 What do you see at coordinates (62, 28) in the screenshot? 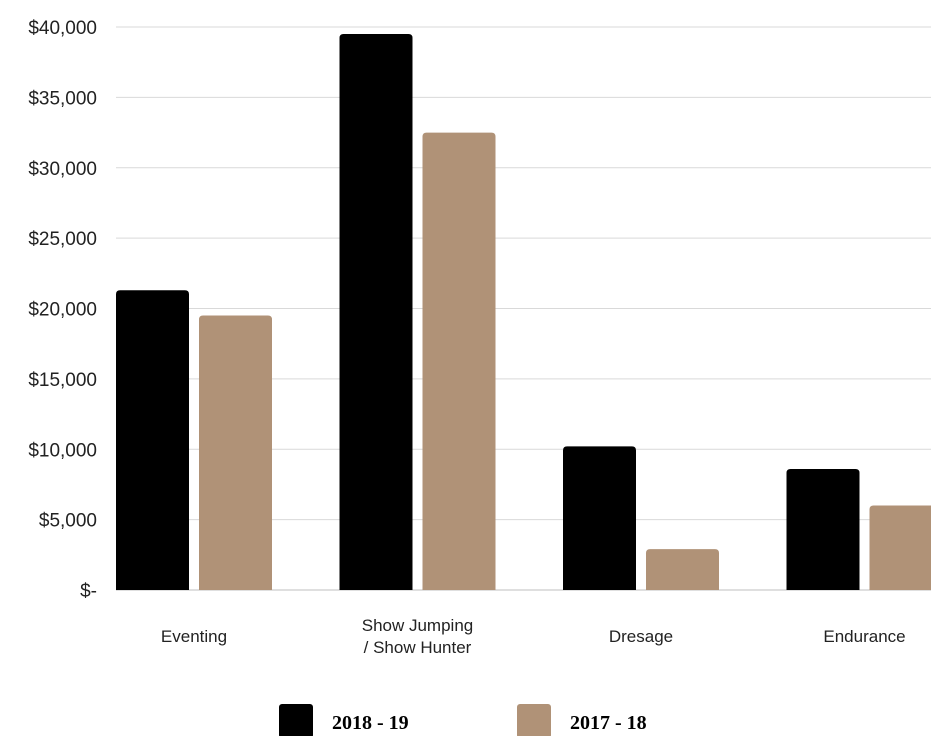
I see `y-tick-label: $40,000` at bounding box center [62, 28].